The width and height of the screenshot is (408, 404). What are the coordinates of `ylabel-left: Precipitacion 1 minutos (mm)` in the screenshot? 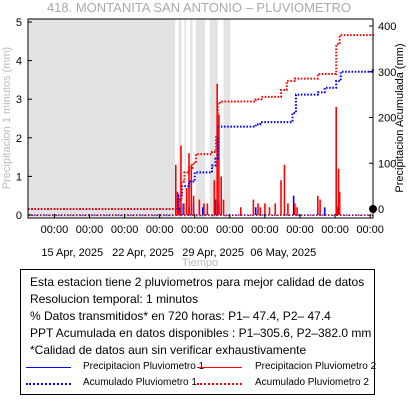 It's located at (7, 118).